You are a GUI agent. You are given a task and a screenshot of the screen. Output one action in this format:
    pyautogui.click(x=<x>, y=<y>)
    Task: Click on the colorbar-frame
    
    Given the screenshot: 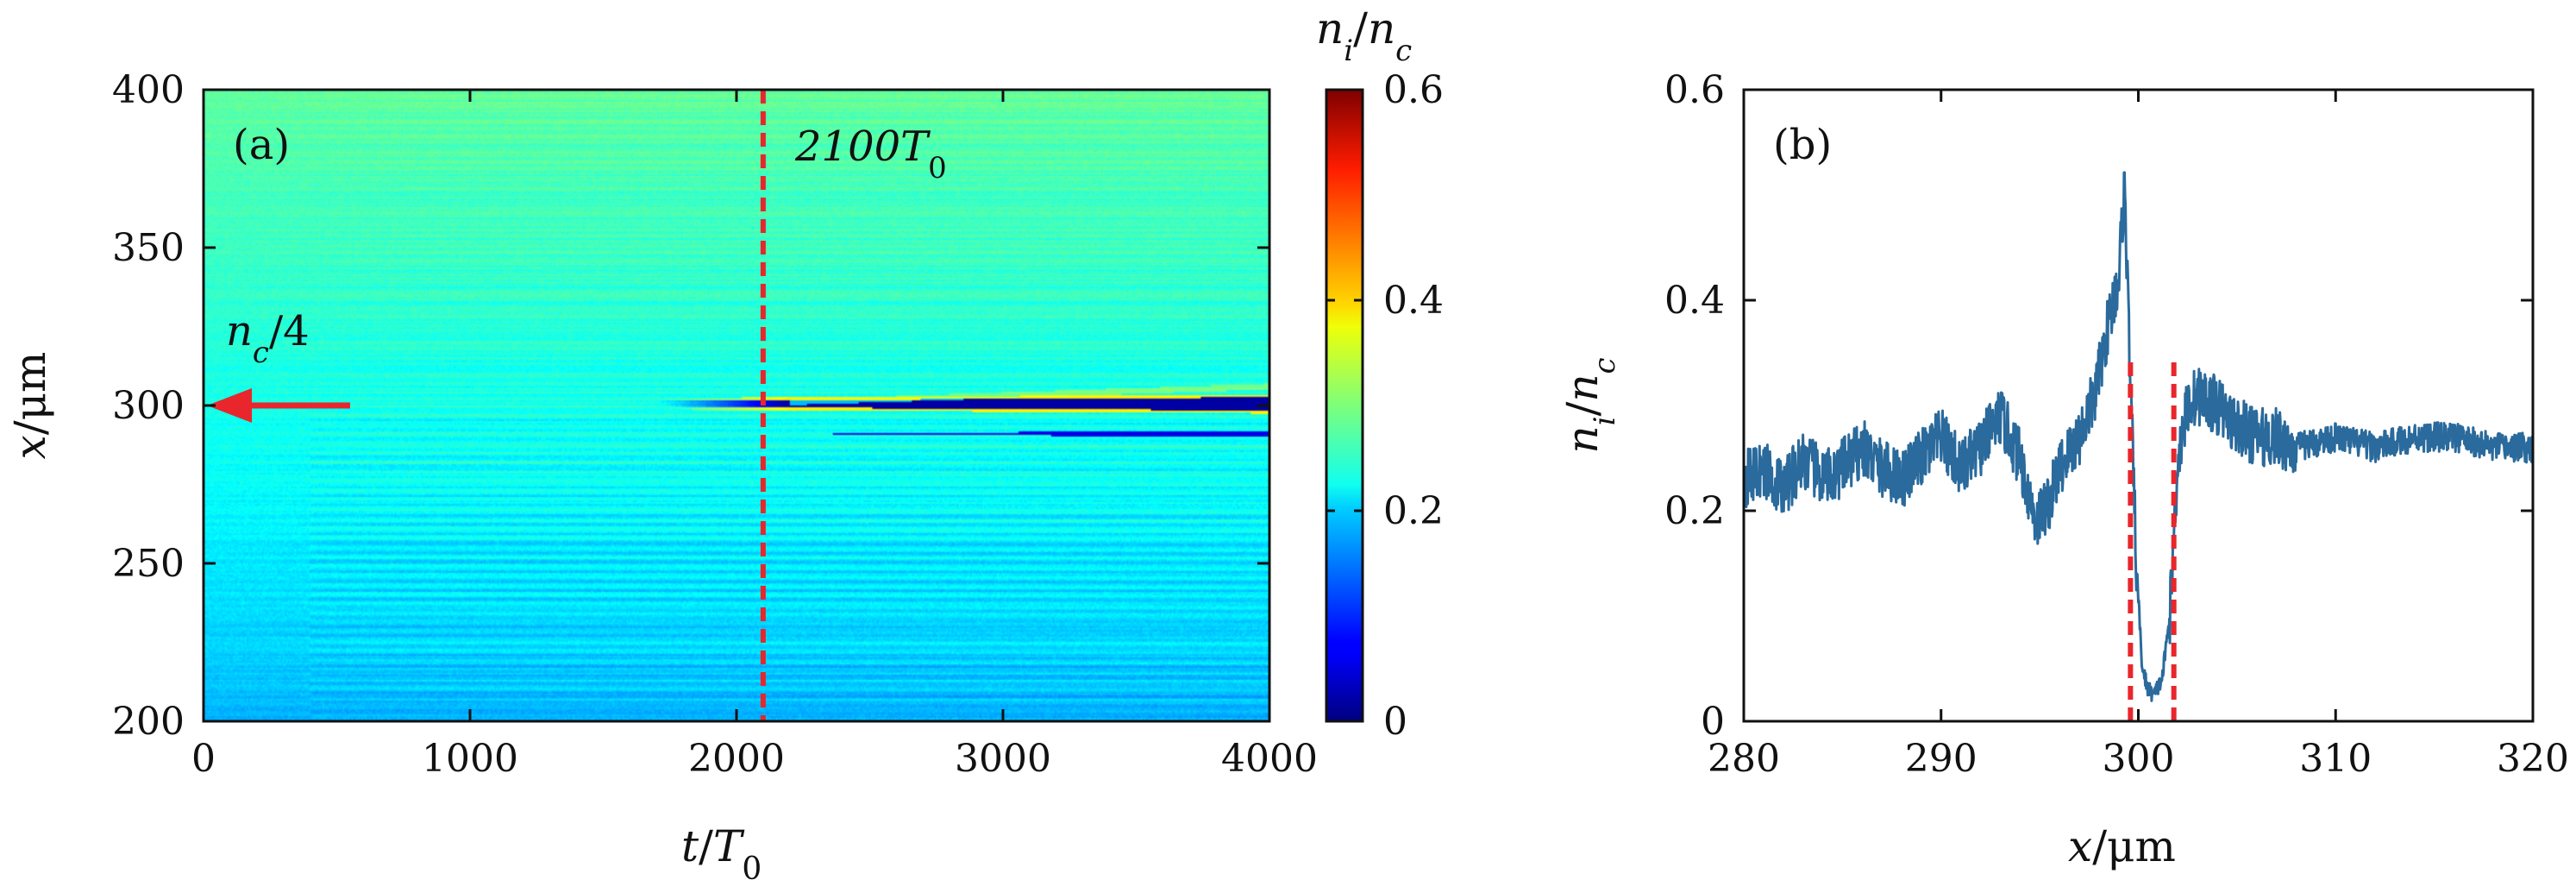 What is the action you would take?
    pyautogui.click(x=1344, y=406)
    